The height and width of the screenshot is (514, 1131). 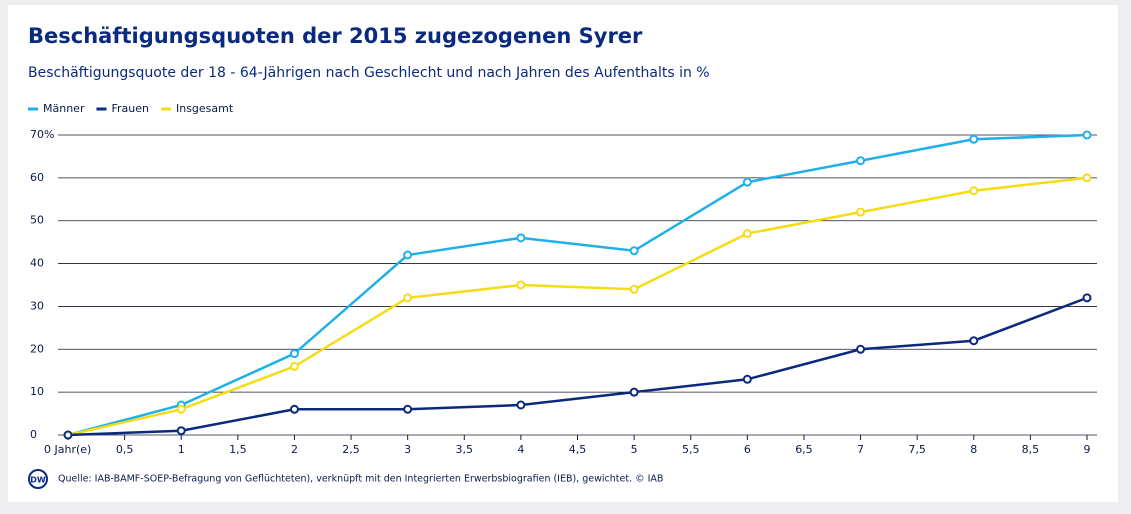 What do you see at coordinates (1031, 449) in the screenshot?
I see `x-tick-label: 8,5` at bounding box center [1031, 449].